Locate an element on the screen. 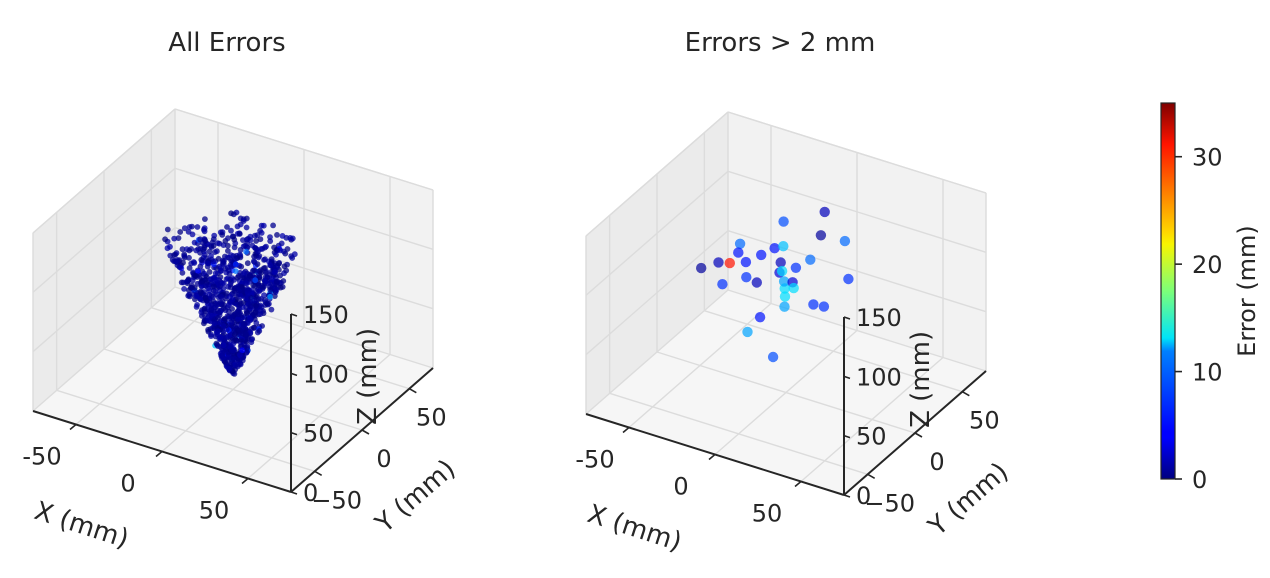 The height and width of the screenshot is (578, 1270). x-tick-label: 0 is located at coordinates (680, 487).